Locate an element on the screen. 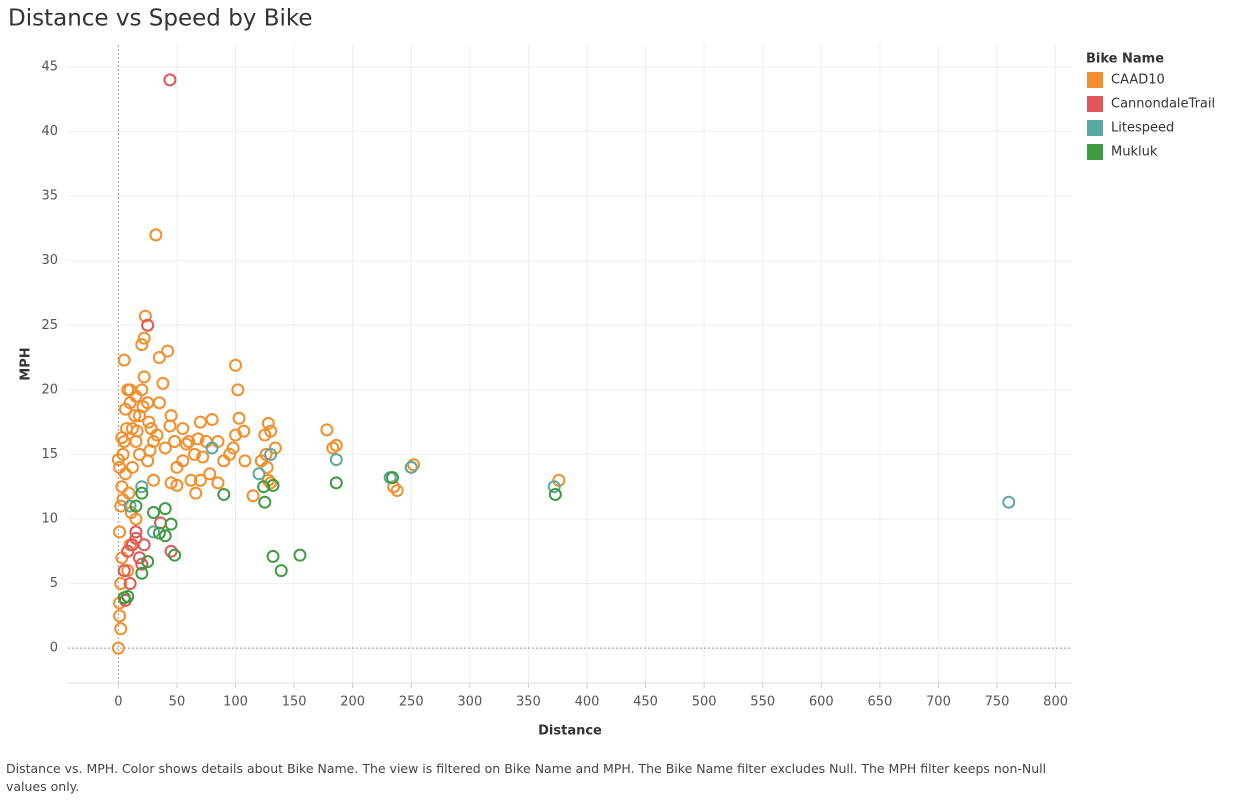 The image size is (1234, 806). x-tick-label: 0 is located at coordinates (118, 702).